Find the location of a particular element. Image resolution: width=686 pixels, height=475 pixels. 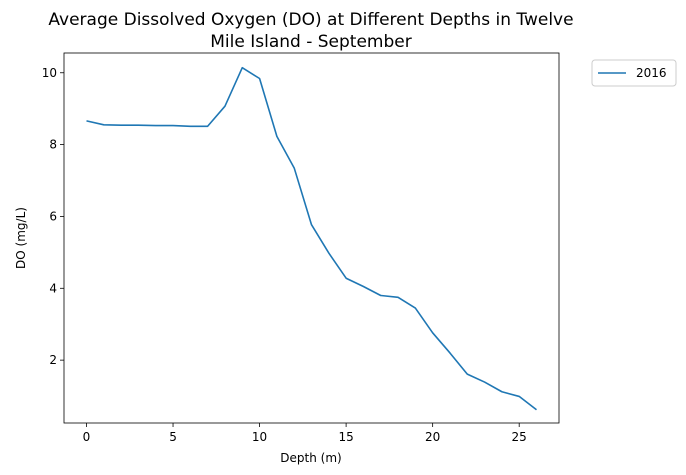

x-tick-label: 5 is located at coordinates (173, 437).